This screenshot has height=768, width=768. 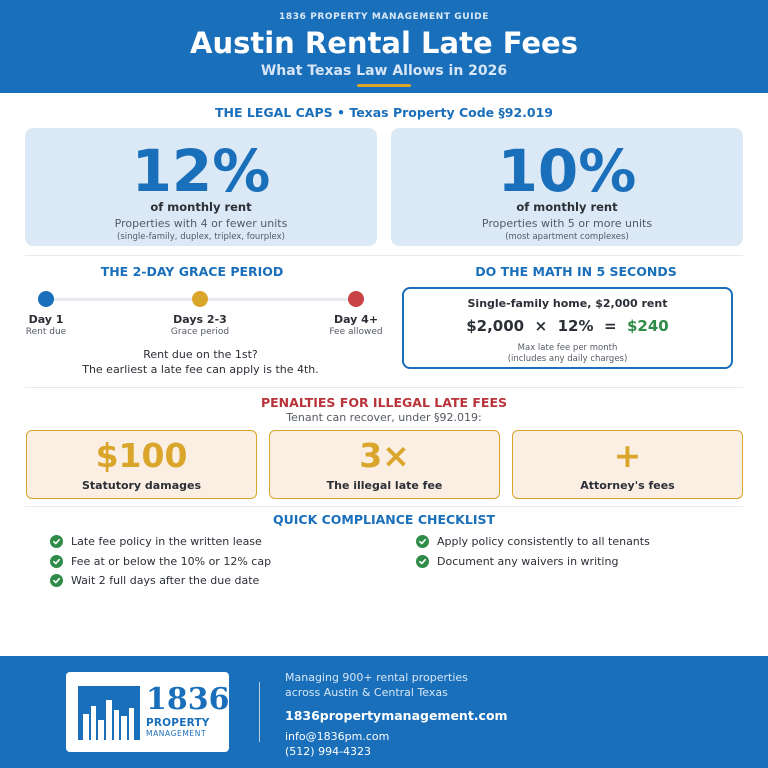 I want to click on math-rate: 12%, so click(x=575, y=326).